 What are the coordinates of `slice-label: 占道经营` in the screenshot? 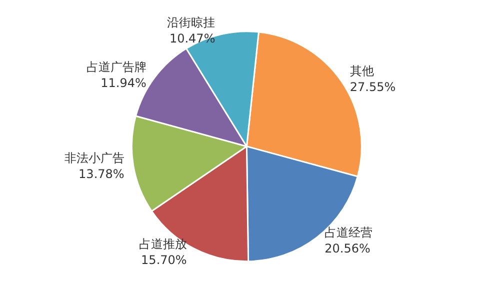 It's located at (348, 232).